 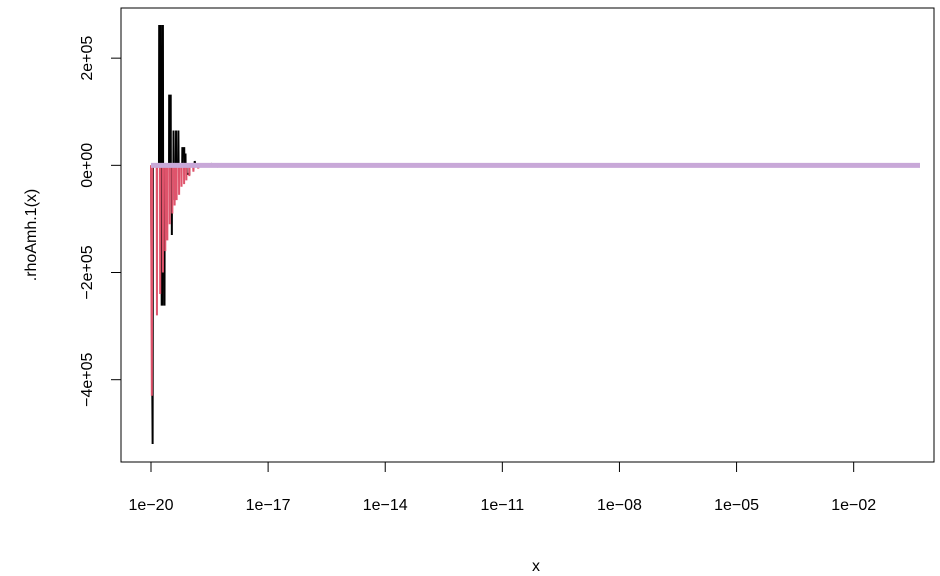 I want to click on x-tick-label: 1e−02, so click(x=853, y=505).